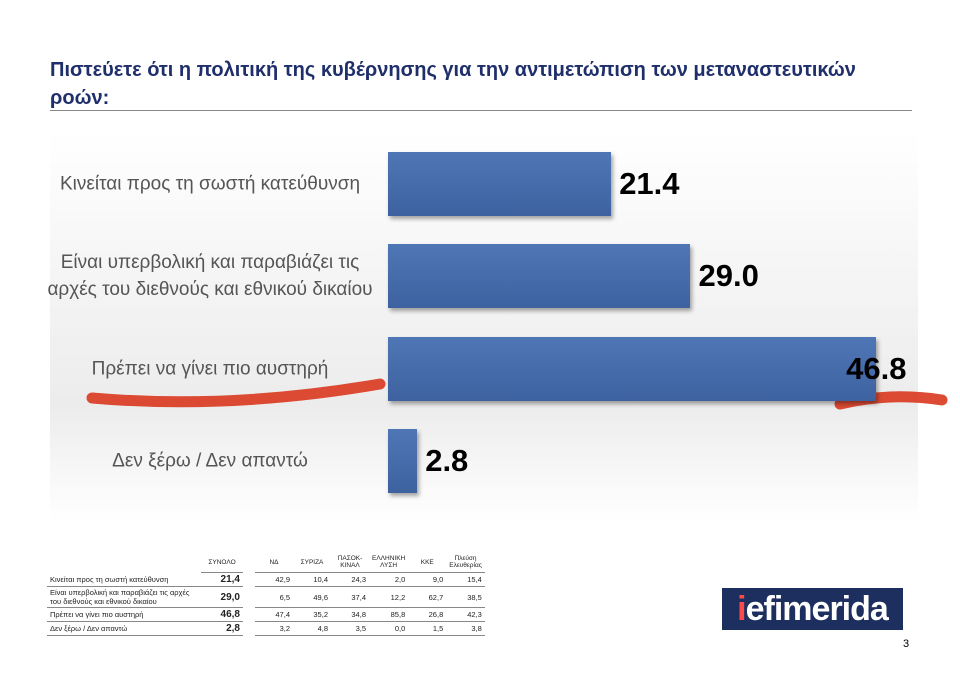 The width and height of the screenshot is (960, 678). Describe the element at coordinates (210, 184) in the screenshot. I see `category-label: Κινείται προς τη σωστή κατεύθυνση` at that location.